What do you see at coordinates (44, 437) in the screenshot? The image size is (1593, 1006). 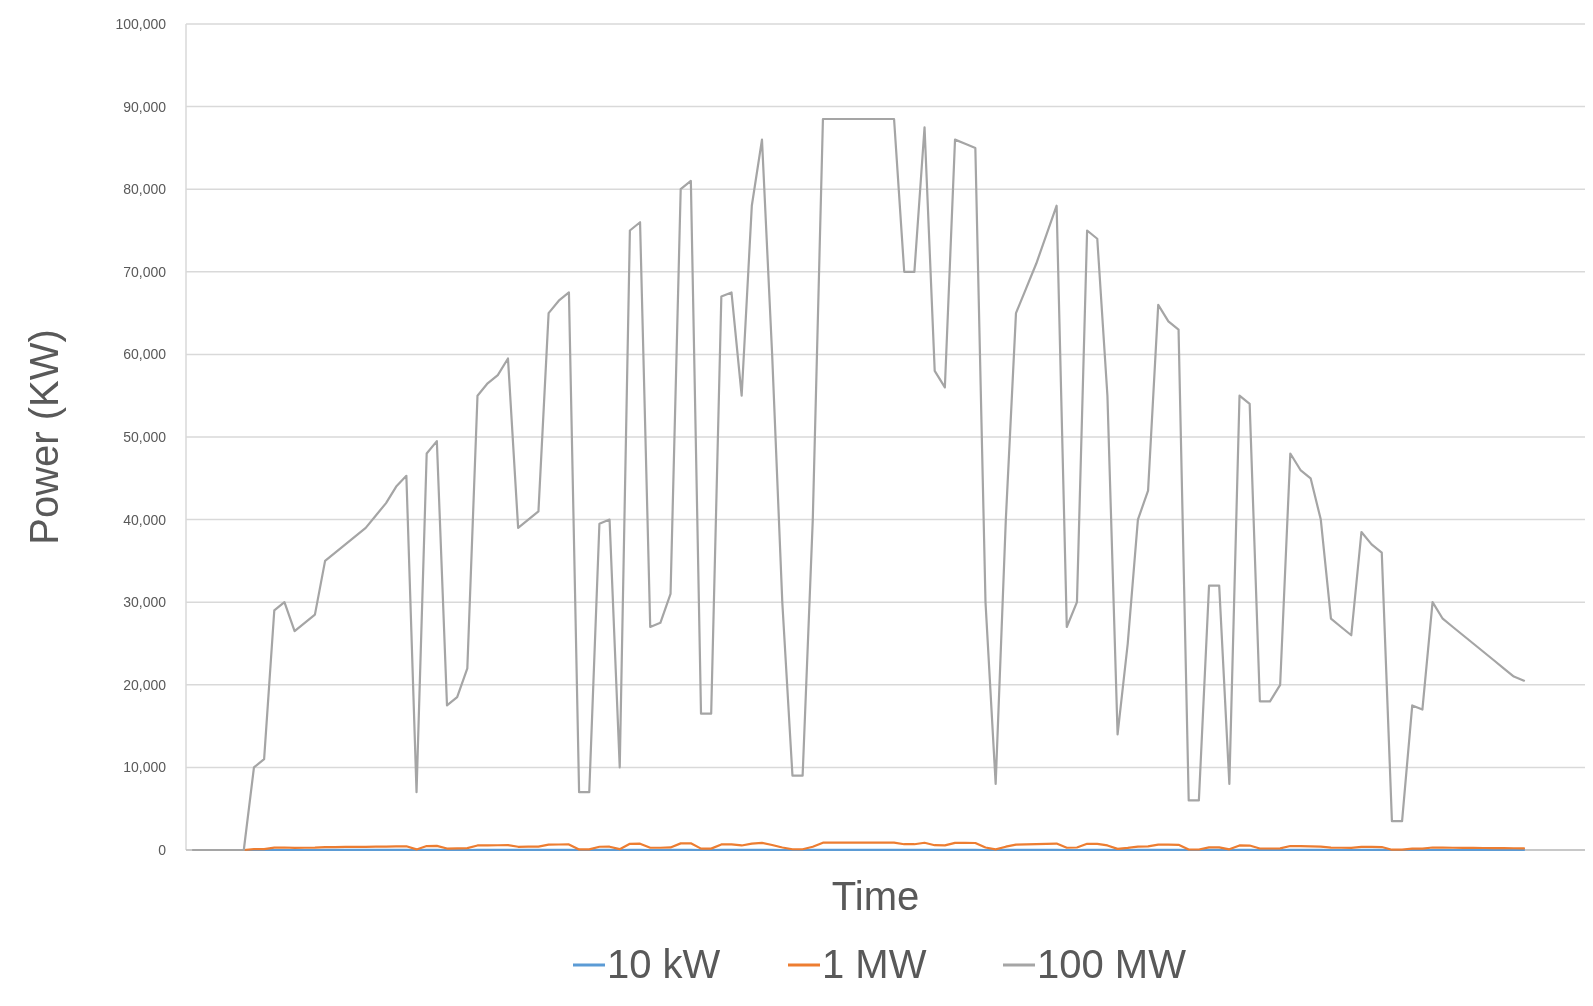 I see `y-axis-title: Power (KW)` at bounding box center [44, 437].